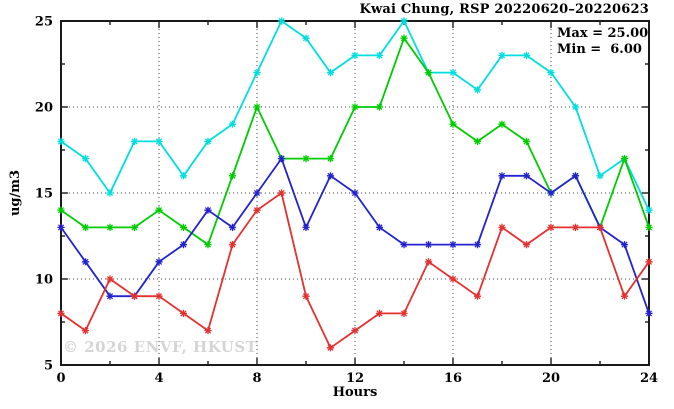 Image resolution: width=674 pixels, height=409 pixels. What do you see at coordinates (355, 392) in the screenshot?
I see `x-axis-label: Hours` at bounding box center [355, 392].